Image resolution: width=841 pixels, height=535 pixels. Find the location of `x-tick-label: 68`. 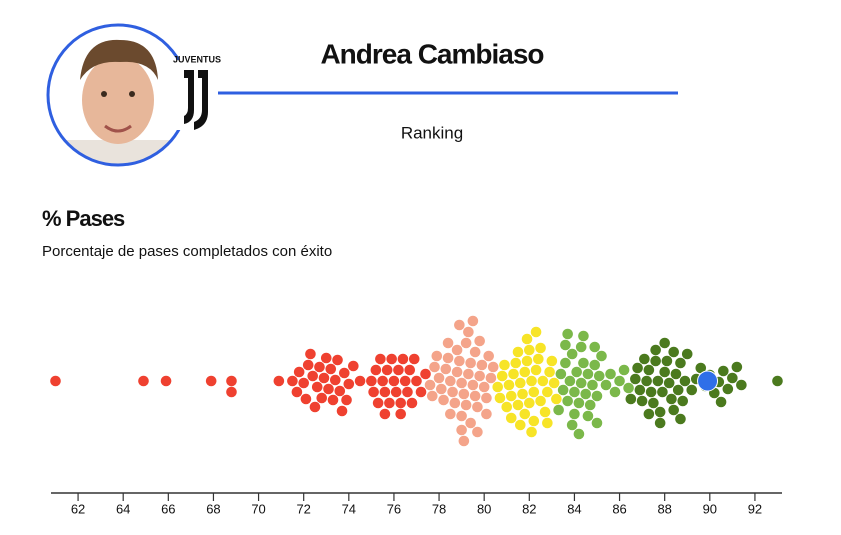

x-tick-label: 68 is located at coordinates (213, 508).